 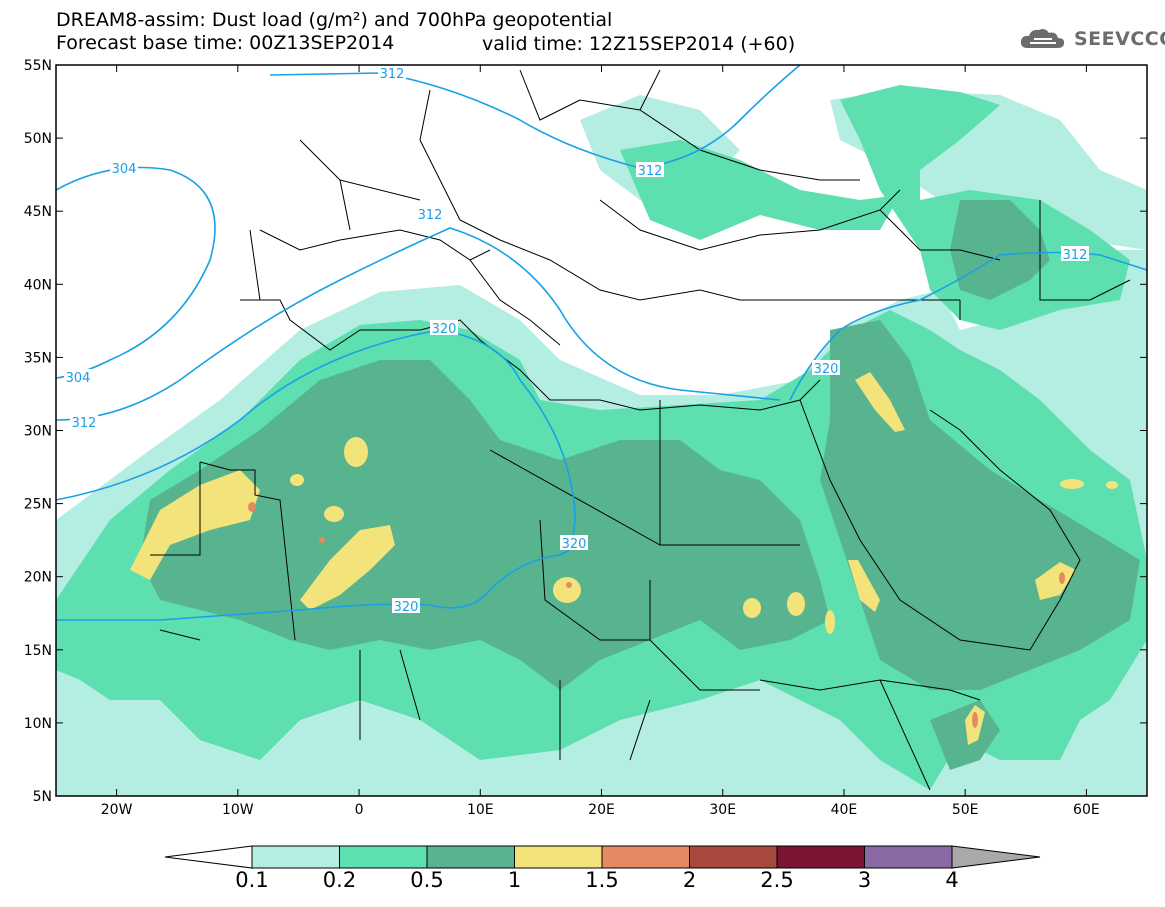 I want to click on lon-tick-label: 50E, so click(x=965, y=810).